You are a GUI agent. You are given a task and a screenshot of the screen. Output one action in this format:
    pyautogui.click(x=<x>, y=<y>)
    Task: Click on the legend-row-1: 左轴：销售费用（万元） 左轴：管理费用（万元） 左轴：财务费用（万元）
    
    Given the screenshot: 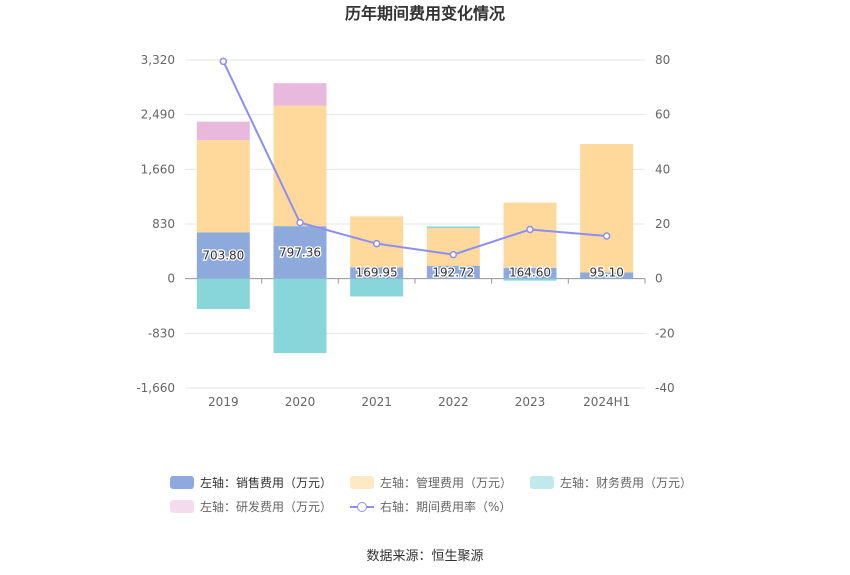 What is the action you would take?
    pyautogui.click(x=431, y=482)
    